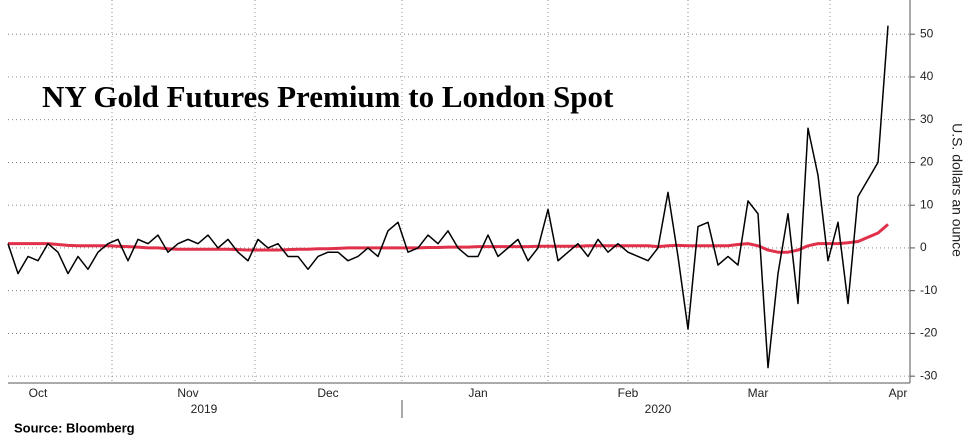 This screenshot has width=976, height=440. I want to click on y-tick-label: 20, so click(927, 162).